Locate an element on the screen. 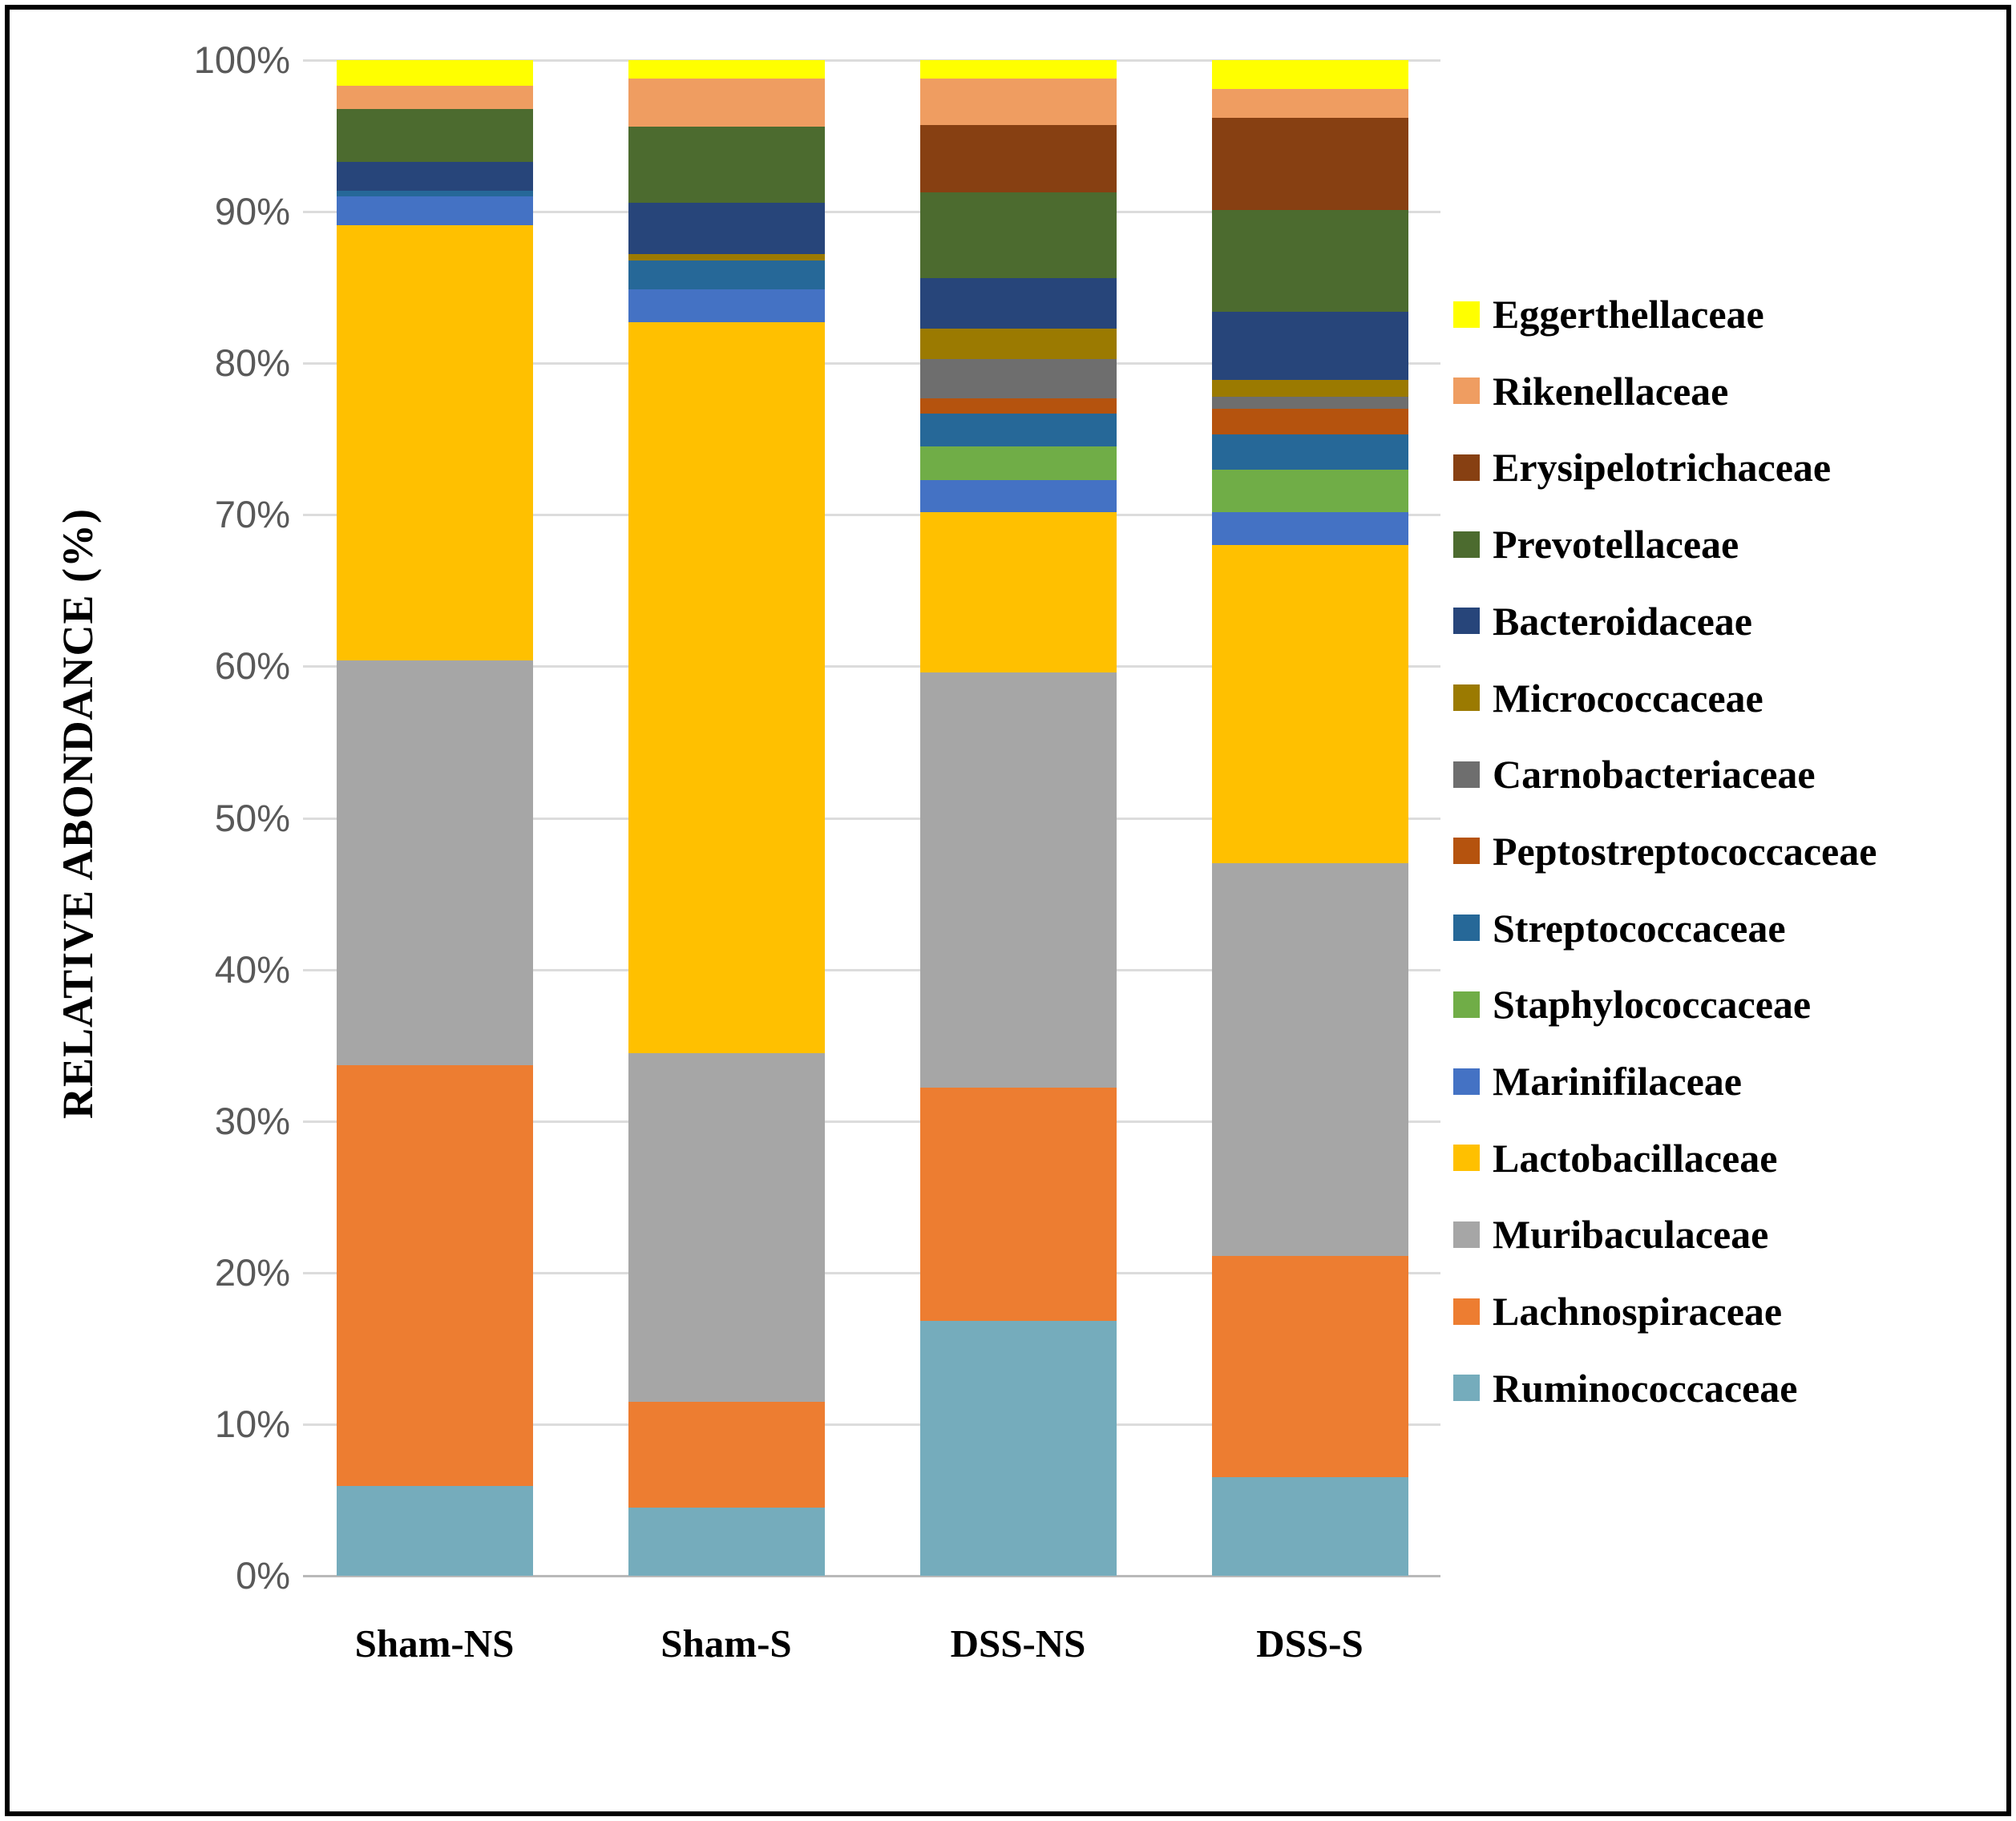  stacked-bar-Sham-NS is located at coordinates (434, 818).